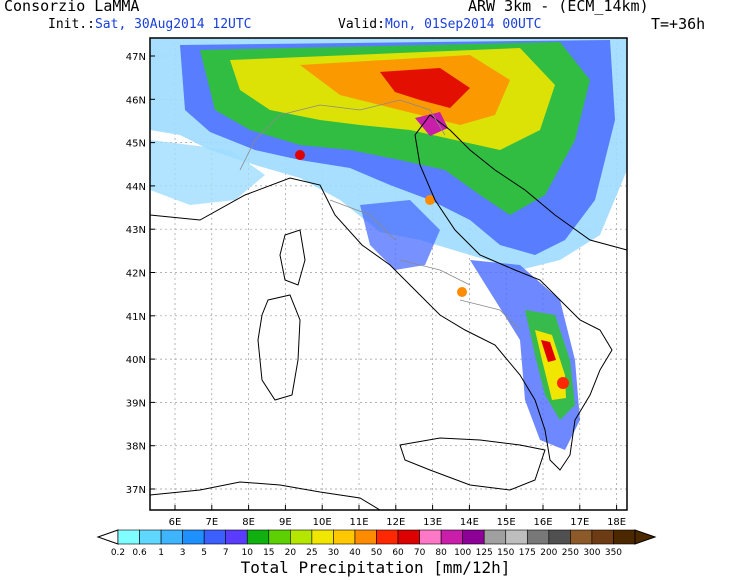 The image size is (751, 580). Describe the element at coordinates (136, 57) in the screenshot. I see `lat-tick-label: 47N` at that location.